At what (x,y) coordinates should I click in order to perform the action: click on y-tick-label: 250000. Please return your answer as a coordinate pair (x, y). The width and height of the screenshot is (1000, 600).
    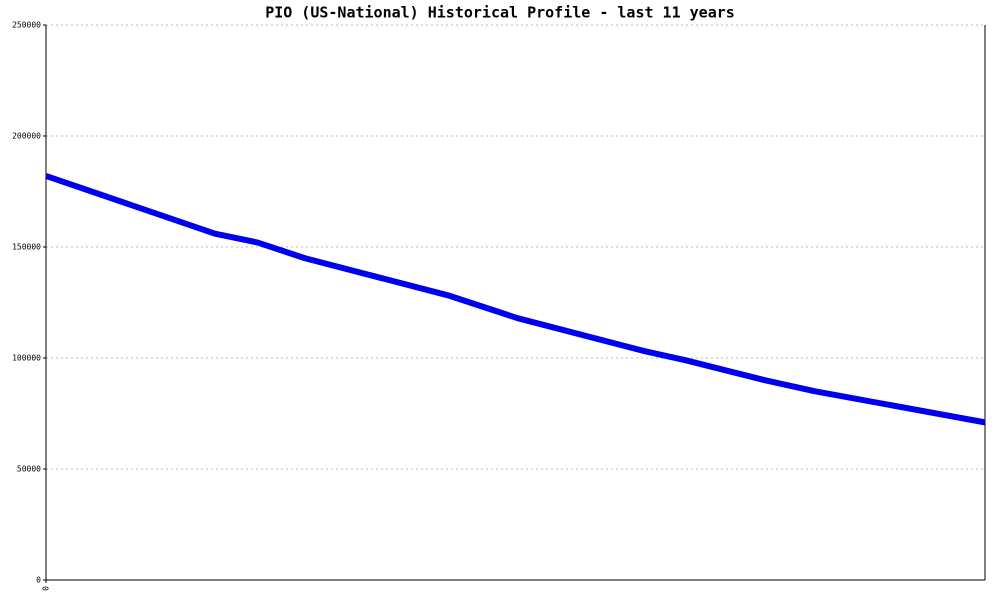
    Looking at the image, I should click on (26, 25).